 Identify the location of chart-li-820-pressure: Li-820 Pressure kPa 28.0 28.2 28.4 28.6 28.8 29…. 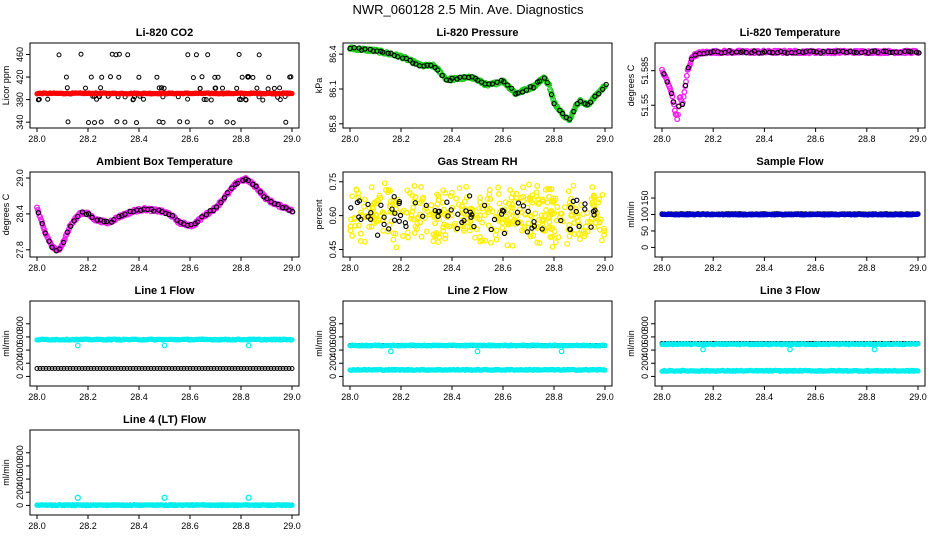
(464, 85).